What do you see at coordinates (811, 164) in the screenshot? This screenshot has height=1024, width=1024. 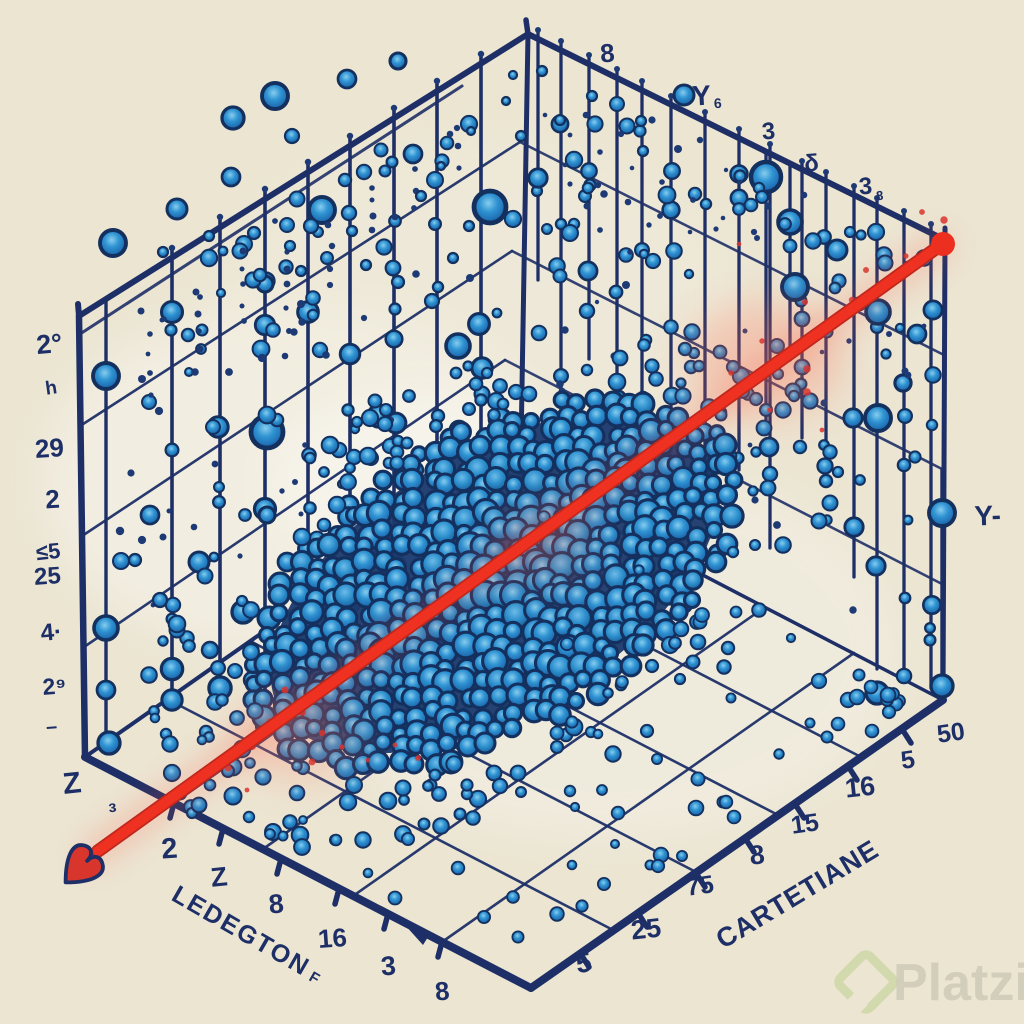 I see `svg-text: δ` at bounding box center [811, 164].